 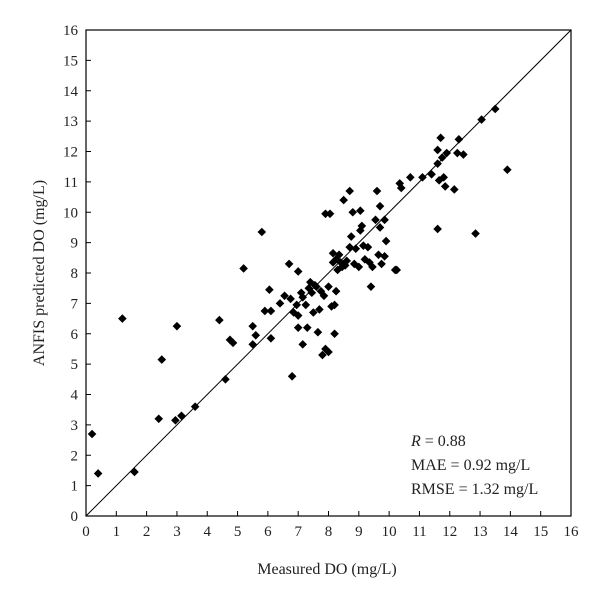 I want to click on y-tick-label: 8, so click(x=75, y=274).